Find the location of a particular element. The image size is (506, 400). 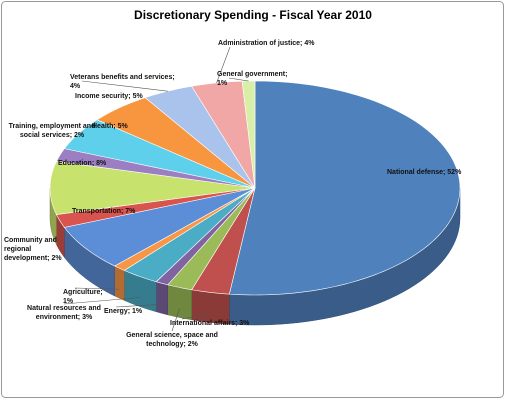

data-label: Education; 8% is located at coordinates (82, 163).